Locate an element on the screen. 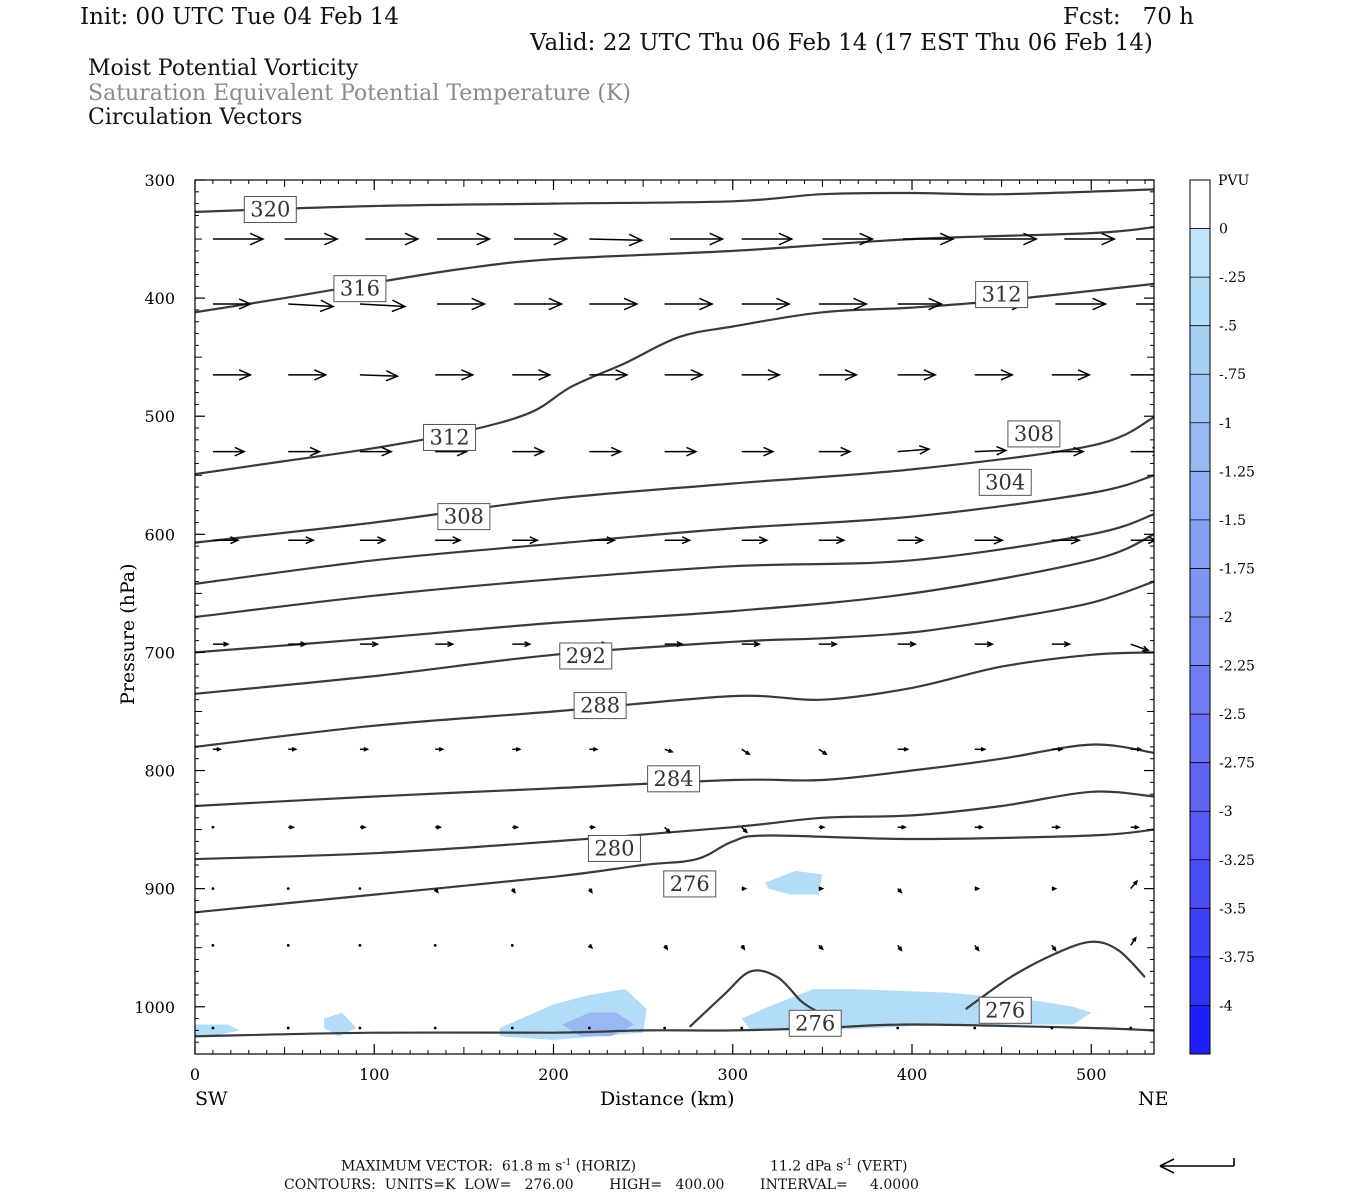  reference-vector-arrow is located at coordinates (1197, 1166).